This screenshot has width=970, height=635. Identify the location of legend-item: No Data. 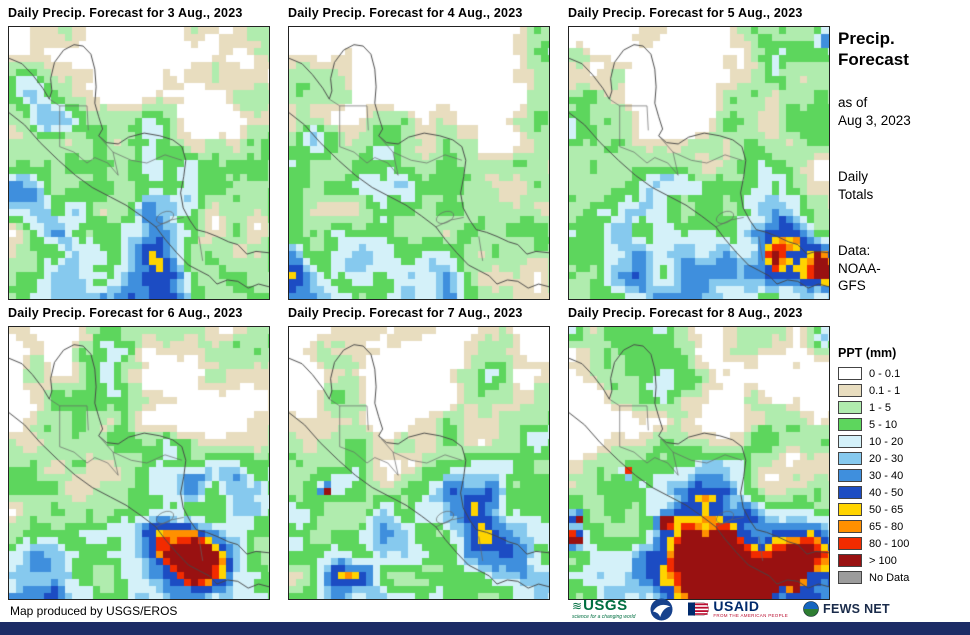
(873, 577).